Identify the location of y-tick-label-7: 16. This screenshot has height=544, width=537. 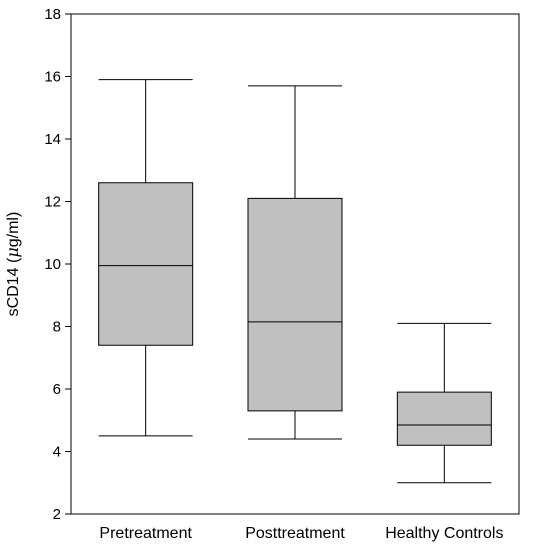
(52, 77).